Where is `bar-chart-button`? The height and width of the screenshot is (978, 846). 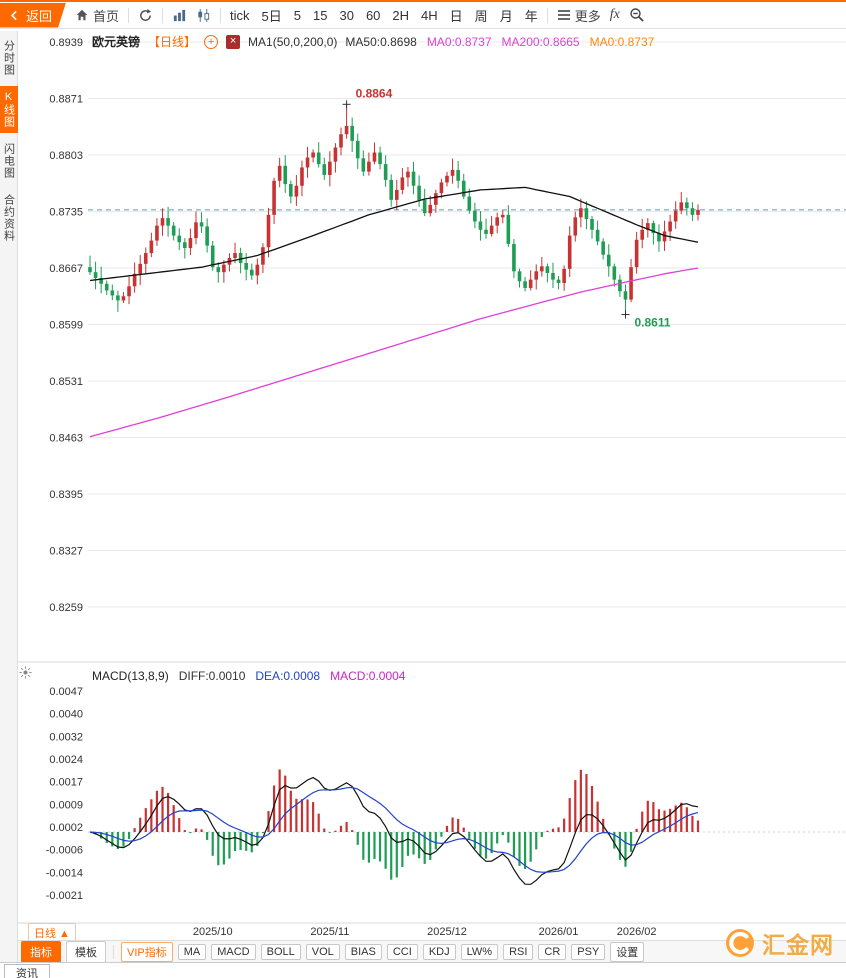
bar-chart-button is located at coordinates (179, 15).